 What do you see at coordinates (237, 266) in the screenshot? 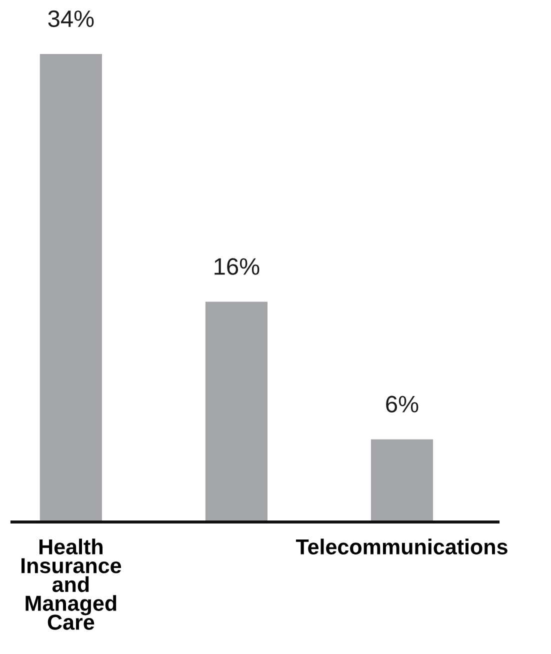
I see `data-label: 16%` at bounding box center [237, 266].